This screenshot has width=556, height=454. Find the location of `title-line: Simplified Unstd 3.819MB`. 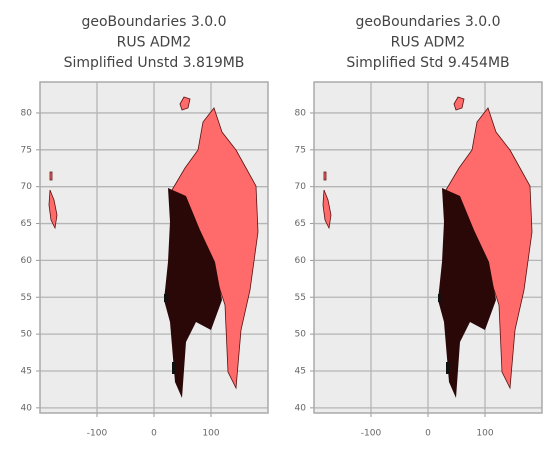

title-line: Simplified Unstd 3.819MB is located at coordinates (154, 63).